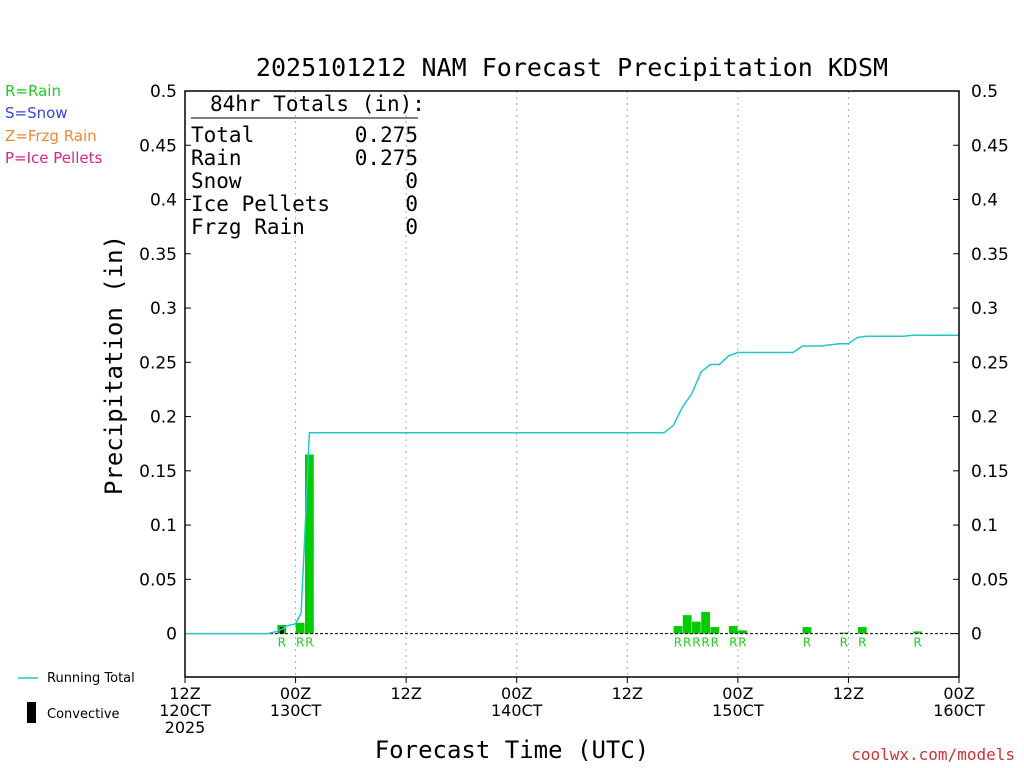 Image resolution: width=1024 pixels, height=768 pixels. Describe the element at coordinates (411, 204) in the screenshot. I see `totals-value-ice-pellets: 0` at that location.